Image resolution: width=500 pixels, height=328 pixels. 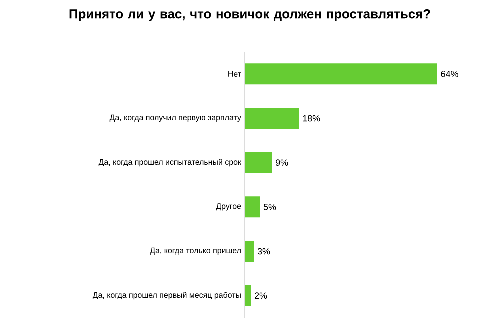 I want to click on data-label: 3%, so click(x=264, y=251).